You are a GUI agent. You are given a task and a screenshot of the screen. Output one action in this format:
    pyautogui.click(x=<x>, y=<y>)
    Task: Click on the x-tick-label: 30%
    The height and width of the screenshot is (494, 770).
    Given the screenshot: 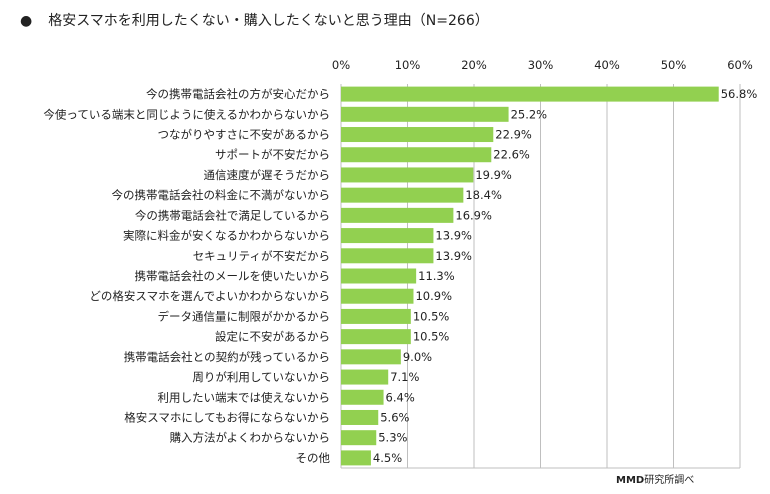 What is the action you would take?
    pyautogui.click(x=541, y=65)
    